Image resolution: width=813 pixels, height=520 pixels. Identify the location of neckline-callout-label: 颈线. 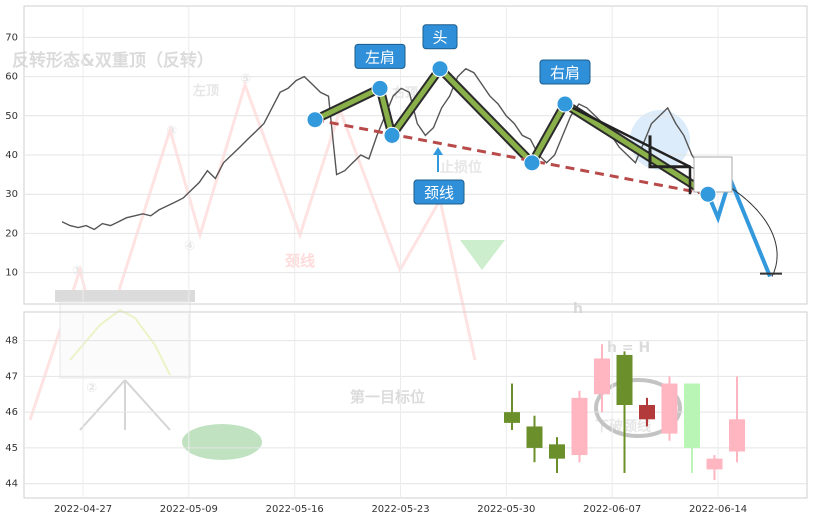
(439, 193).